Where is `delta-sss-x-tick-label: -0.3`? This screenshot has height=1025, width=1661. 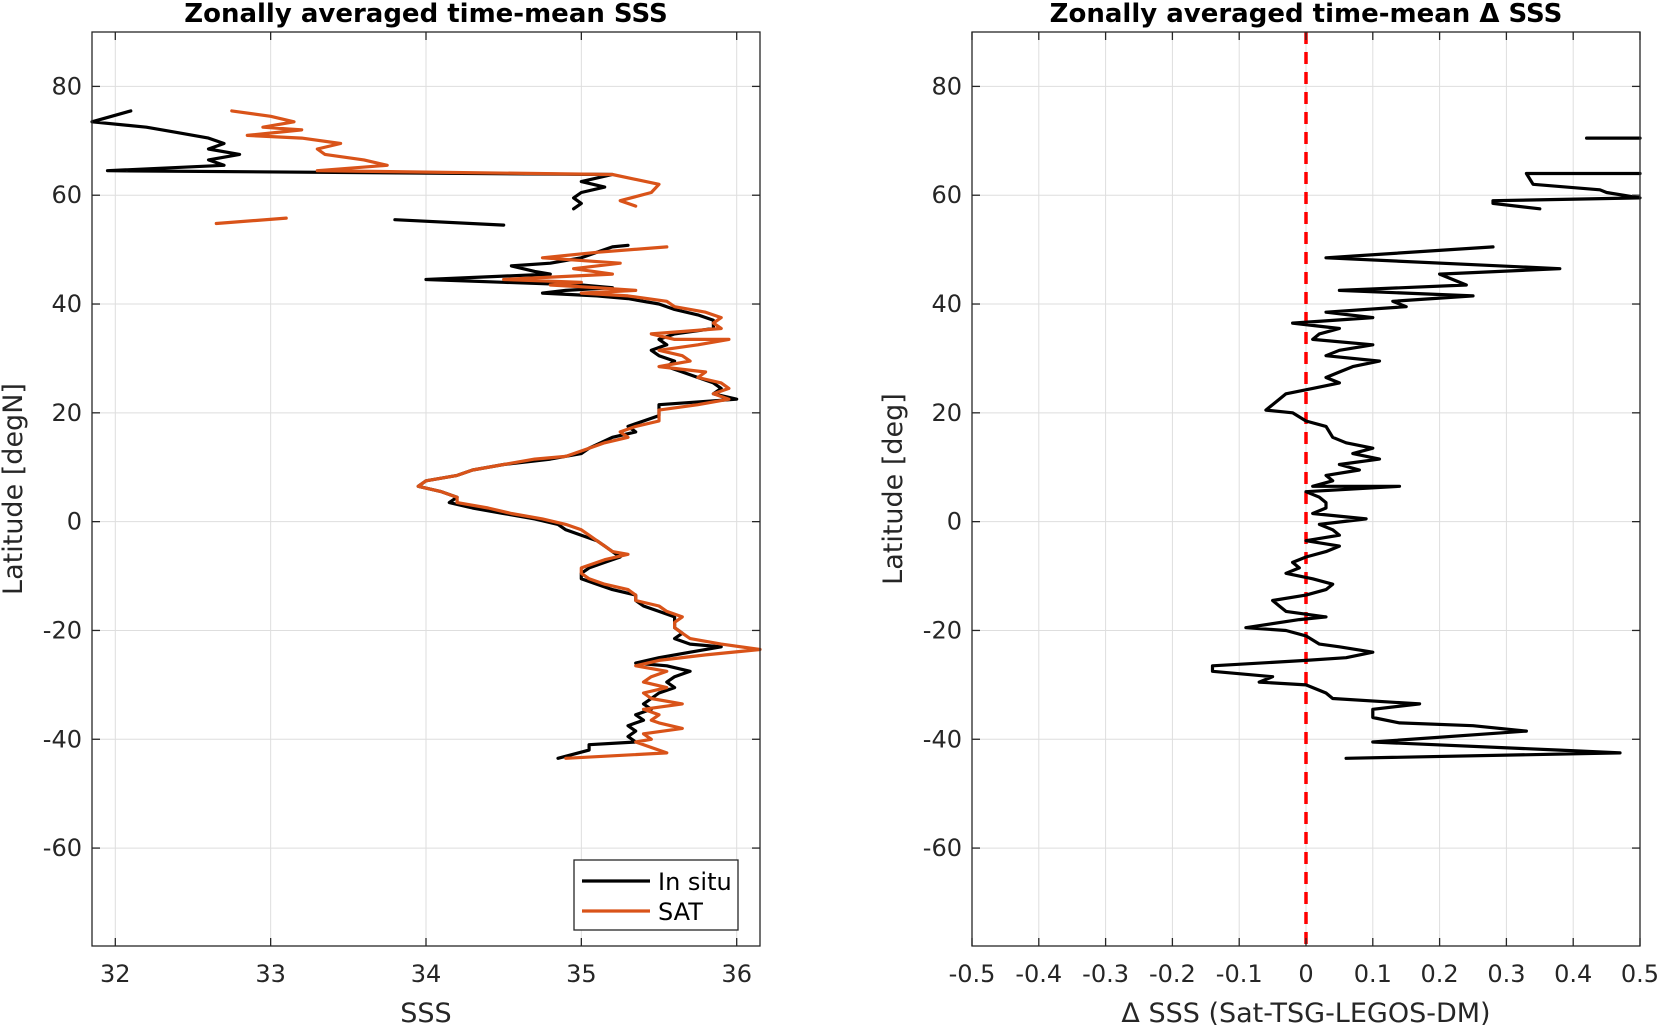 delta-sss-x-tick-label: -0.3 is located at coordinates (1105, 974).